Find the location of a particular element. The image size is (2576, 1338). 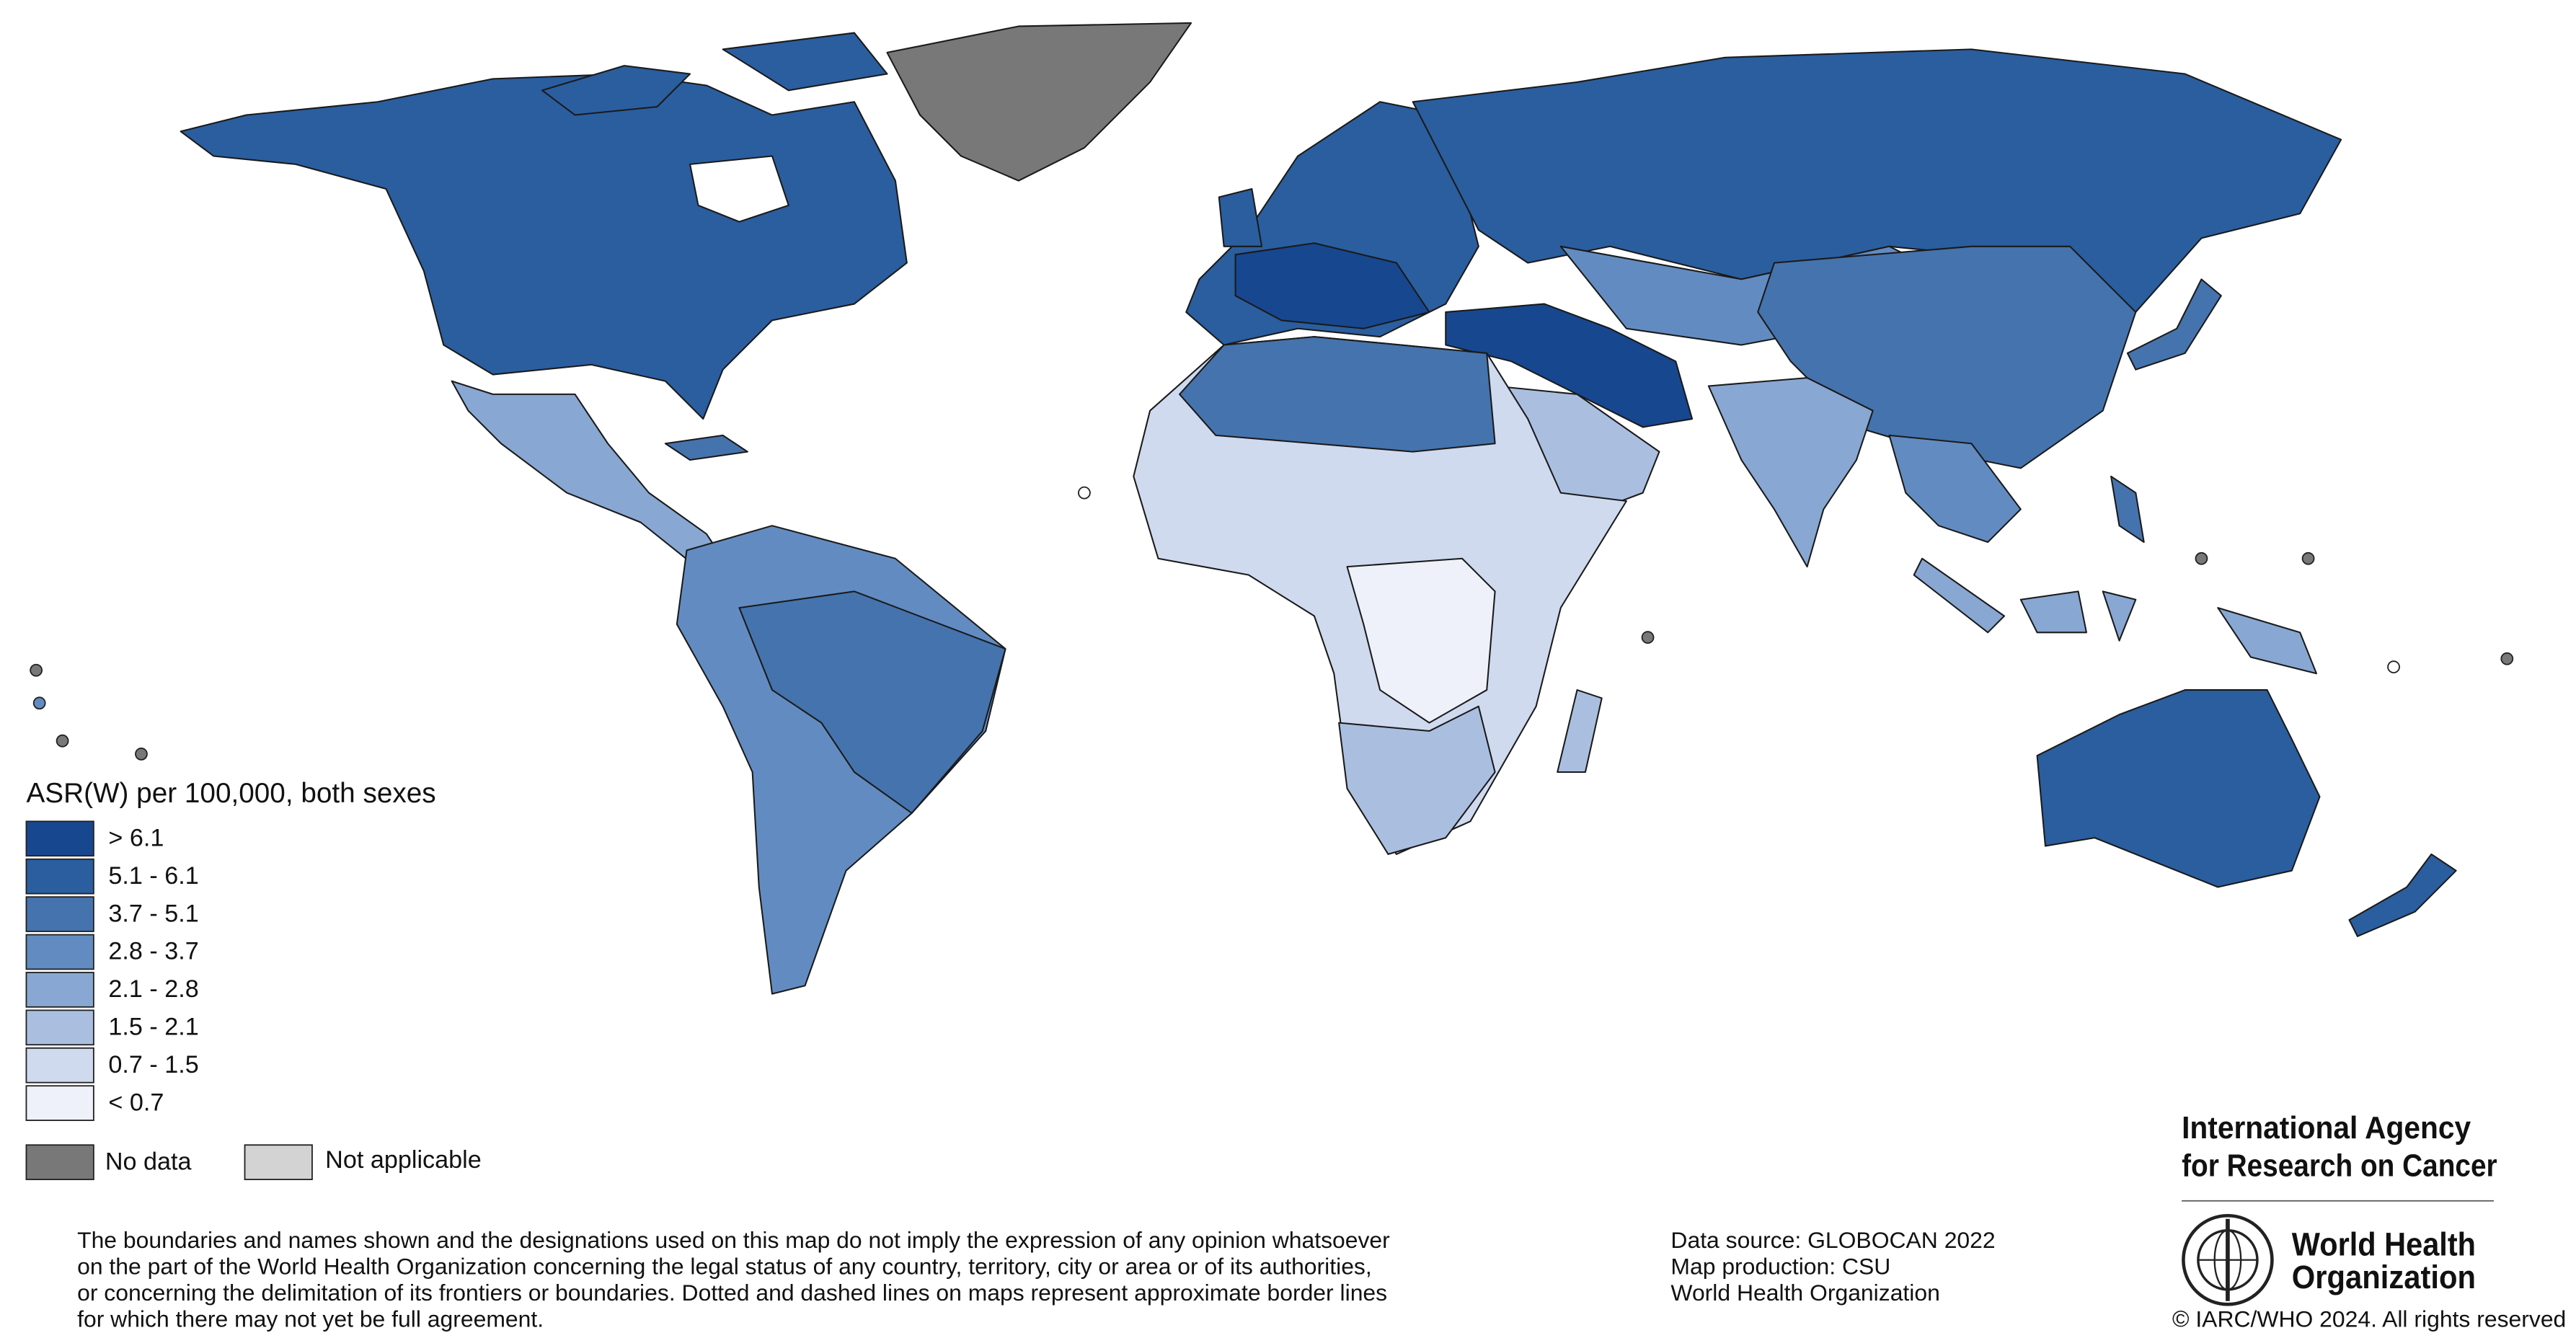

legend-label: 0.7 - 1.5 is located at coordinates (153, 1065).